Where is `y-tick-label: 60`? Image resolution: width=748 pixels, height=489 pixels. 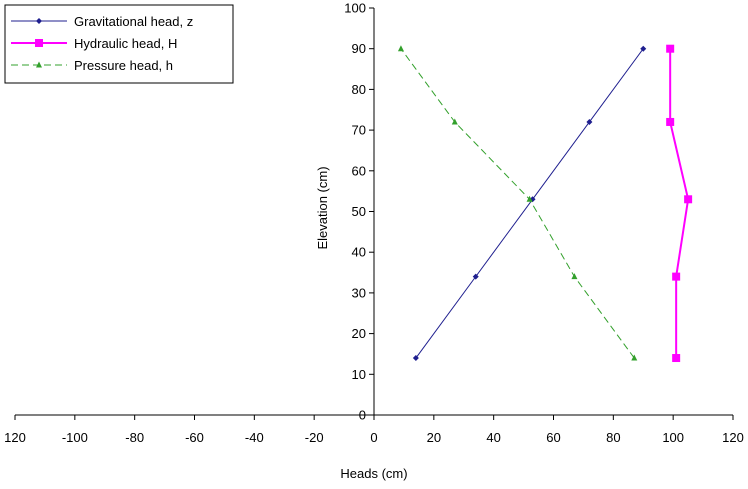 y-tick-label: 60 is located at coordinates (359, 170).